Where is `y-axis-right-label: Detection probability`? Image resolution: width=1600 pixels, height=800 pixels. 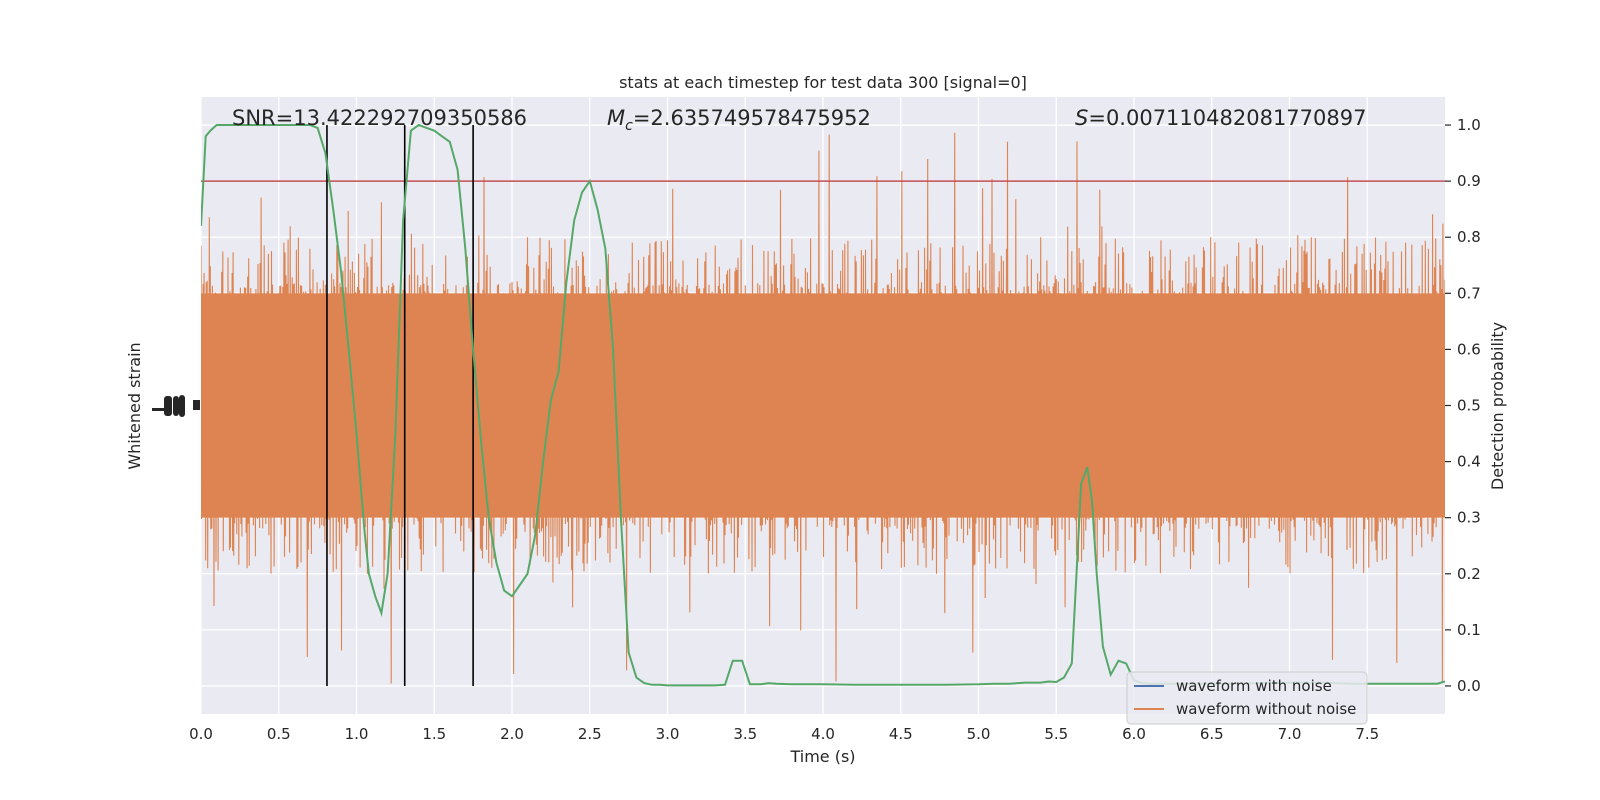
y-axis-right-label: Detection probability is located at coordinates (1497, 406).